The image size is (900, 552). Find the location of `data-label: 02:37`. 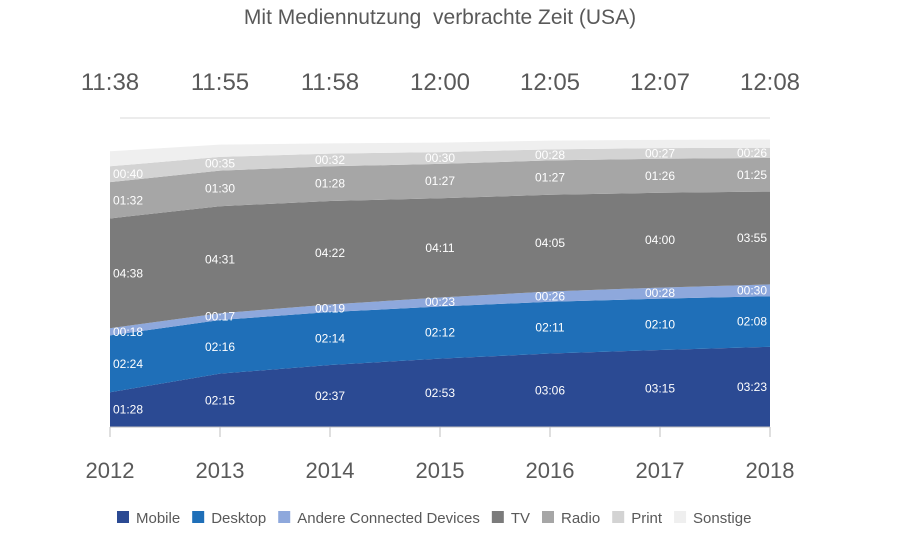

data-label: 02:37 is located at coordinates (330, 396).